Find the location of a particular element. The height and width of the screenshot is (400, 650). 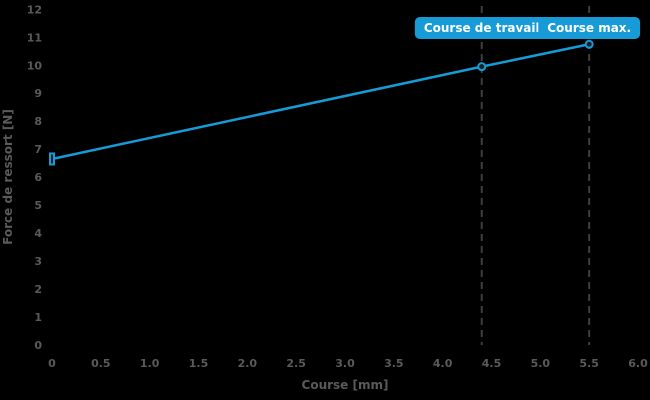

x-tick-label: 3.5 is located at coordinates (394, 363).